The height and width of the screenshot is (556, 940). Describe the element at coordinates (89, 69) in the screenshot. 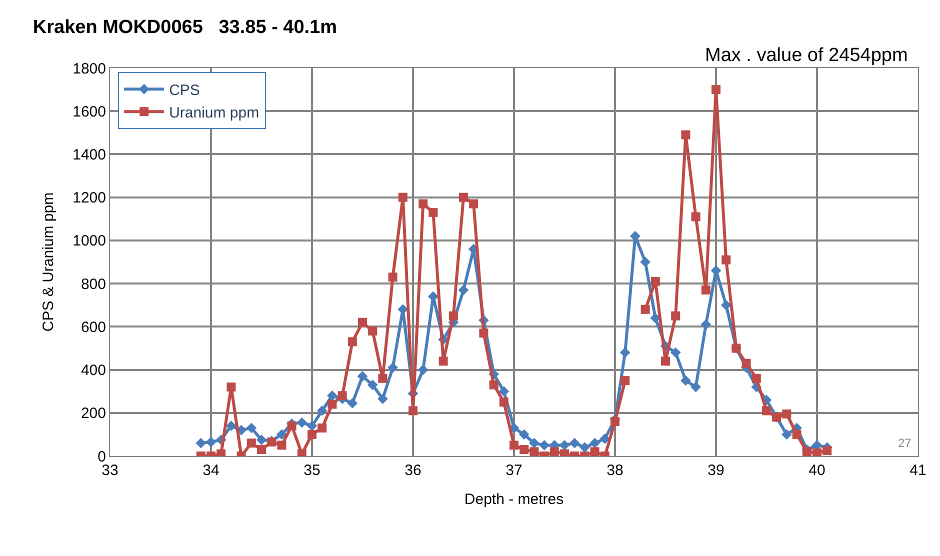

I see `y-tick-label: 1800` at that location.